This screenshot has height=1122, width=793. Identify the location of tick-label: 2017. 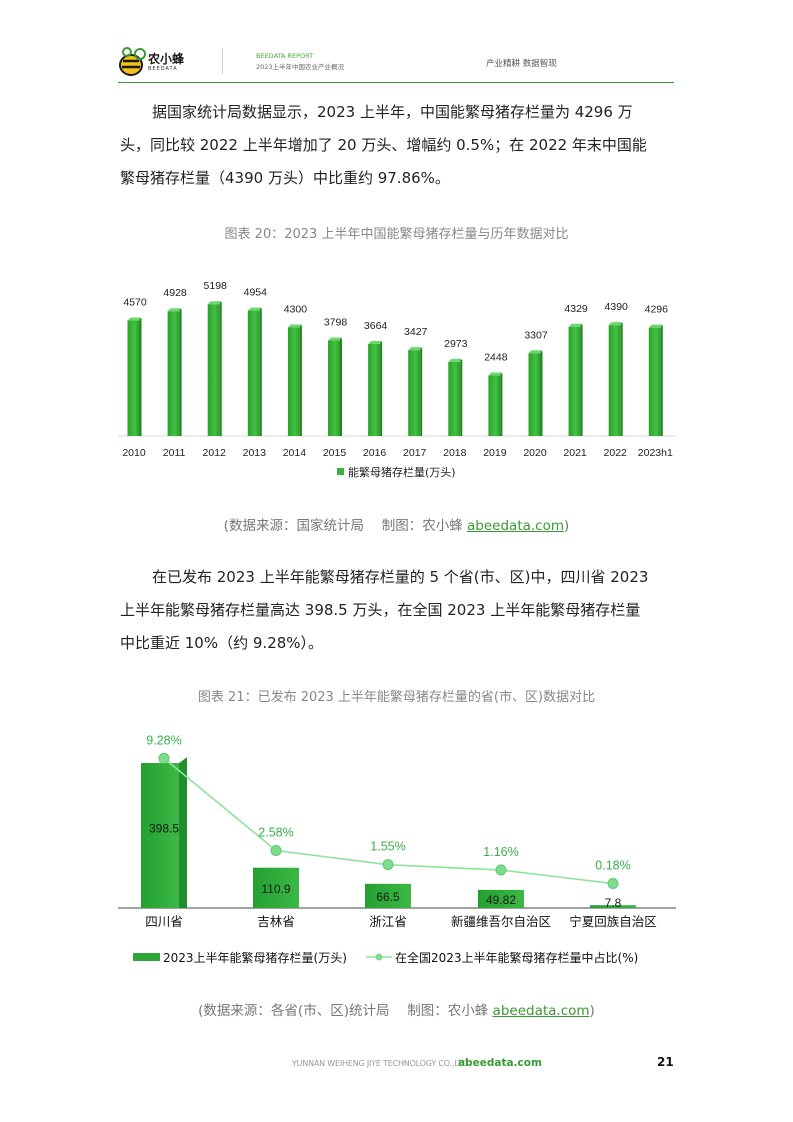
(415, 453).